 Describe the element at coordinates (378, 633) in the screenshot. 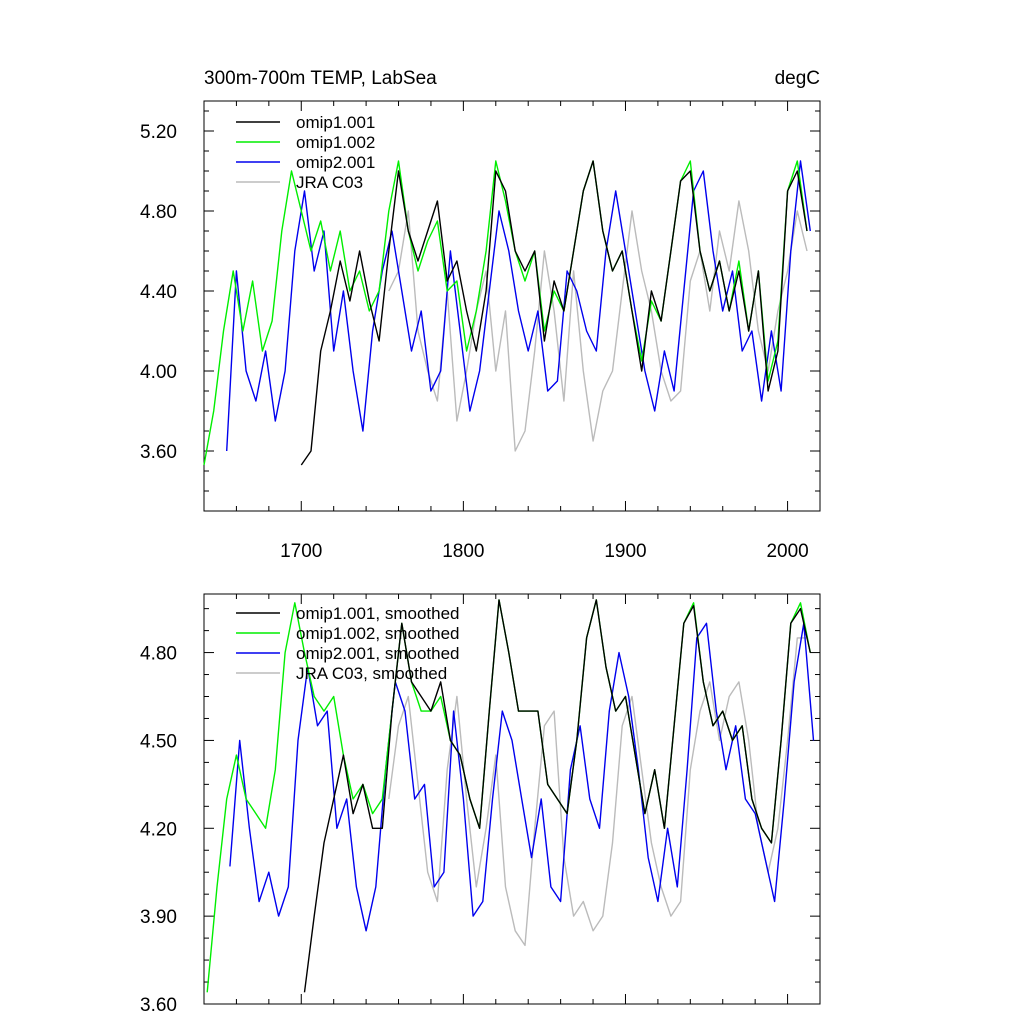

I see `legend-label: omip1.002, smoothed` at that location.